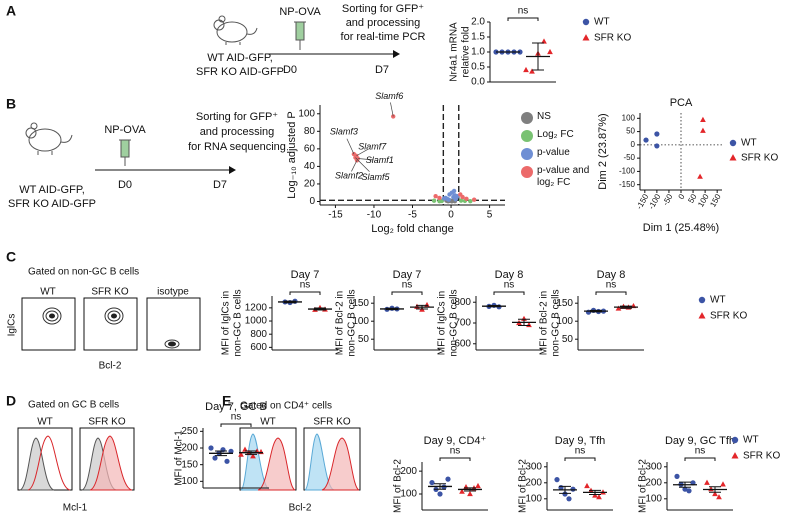  What do you see at coordinates (462, 343) in the screenshot?
I see `y-tick-label: 600` at bounding box center [462, 343].